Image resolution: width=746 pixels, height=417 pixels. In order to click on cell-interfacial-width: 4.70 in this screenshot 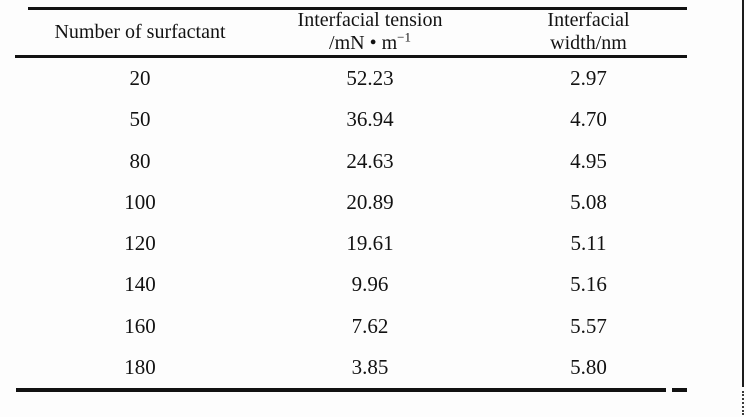, I will do `click(588, 119)`.